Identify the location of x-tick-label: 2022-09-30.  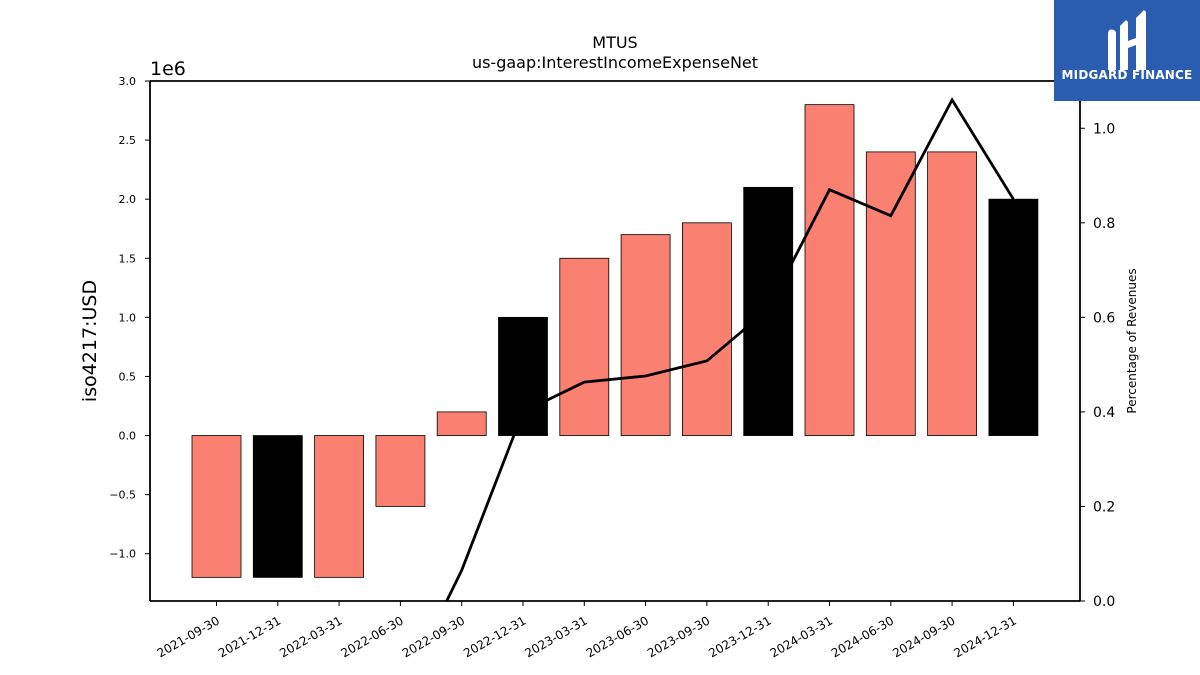
(433, 636).